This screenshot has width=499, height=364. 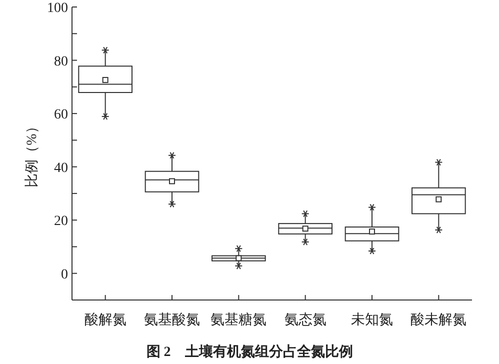 What do you see at coordinates (61, 168) in the screenshot?
I see `y-tick-label: 40` at bounding box center [61, 168].